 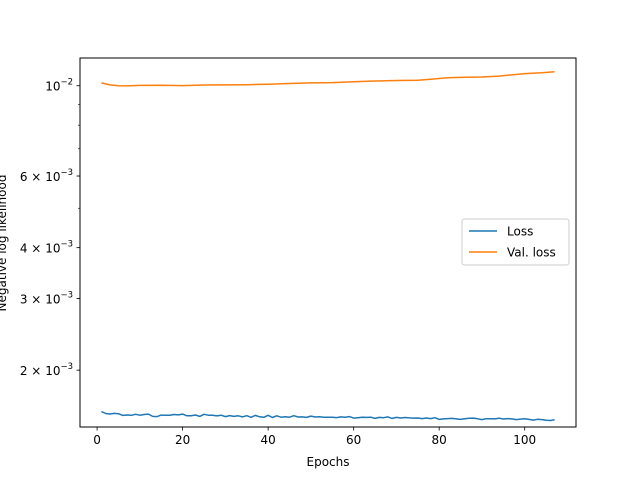 What do you see at coordinates (328, 462) in the screenshot?
I see `x-axis-label: Epochs` at bounding box center [328, 462].